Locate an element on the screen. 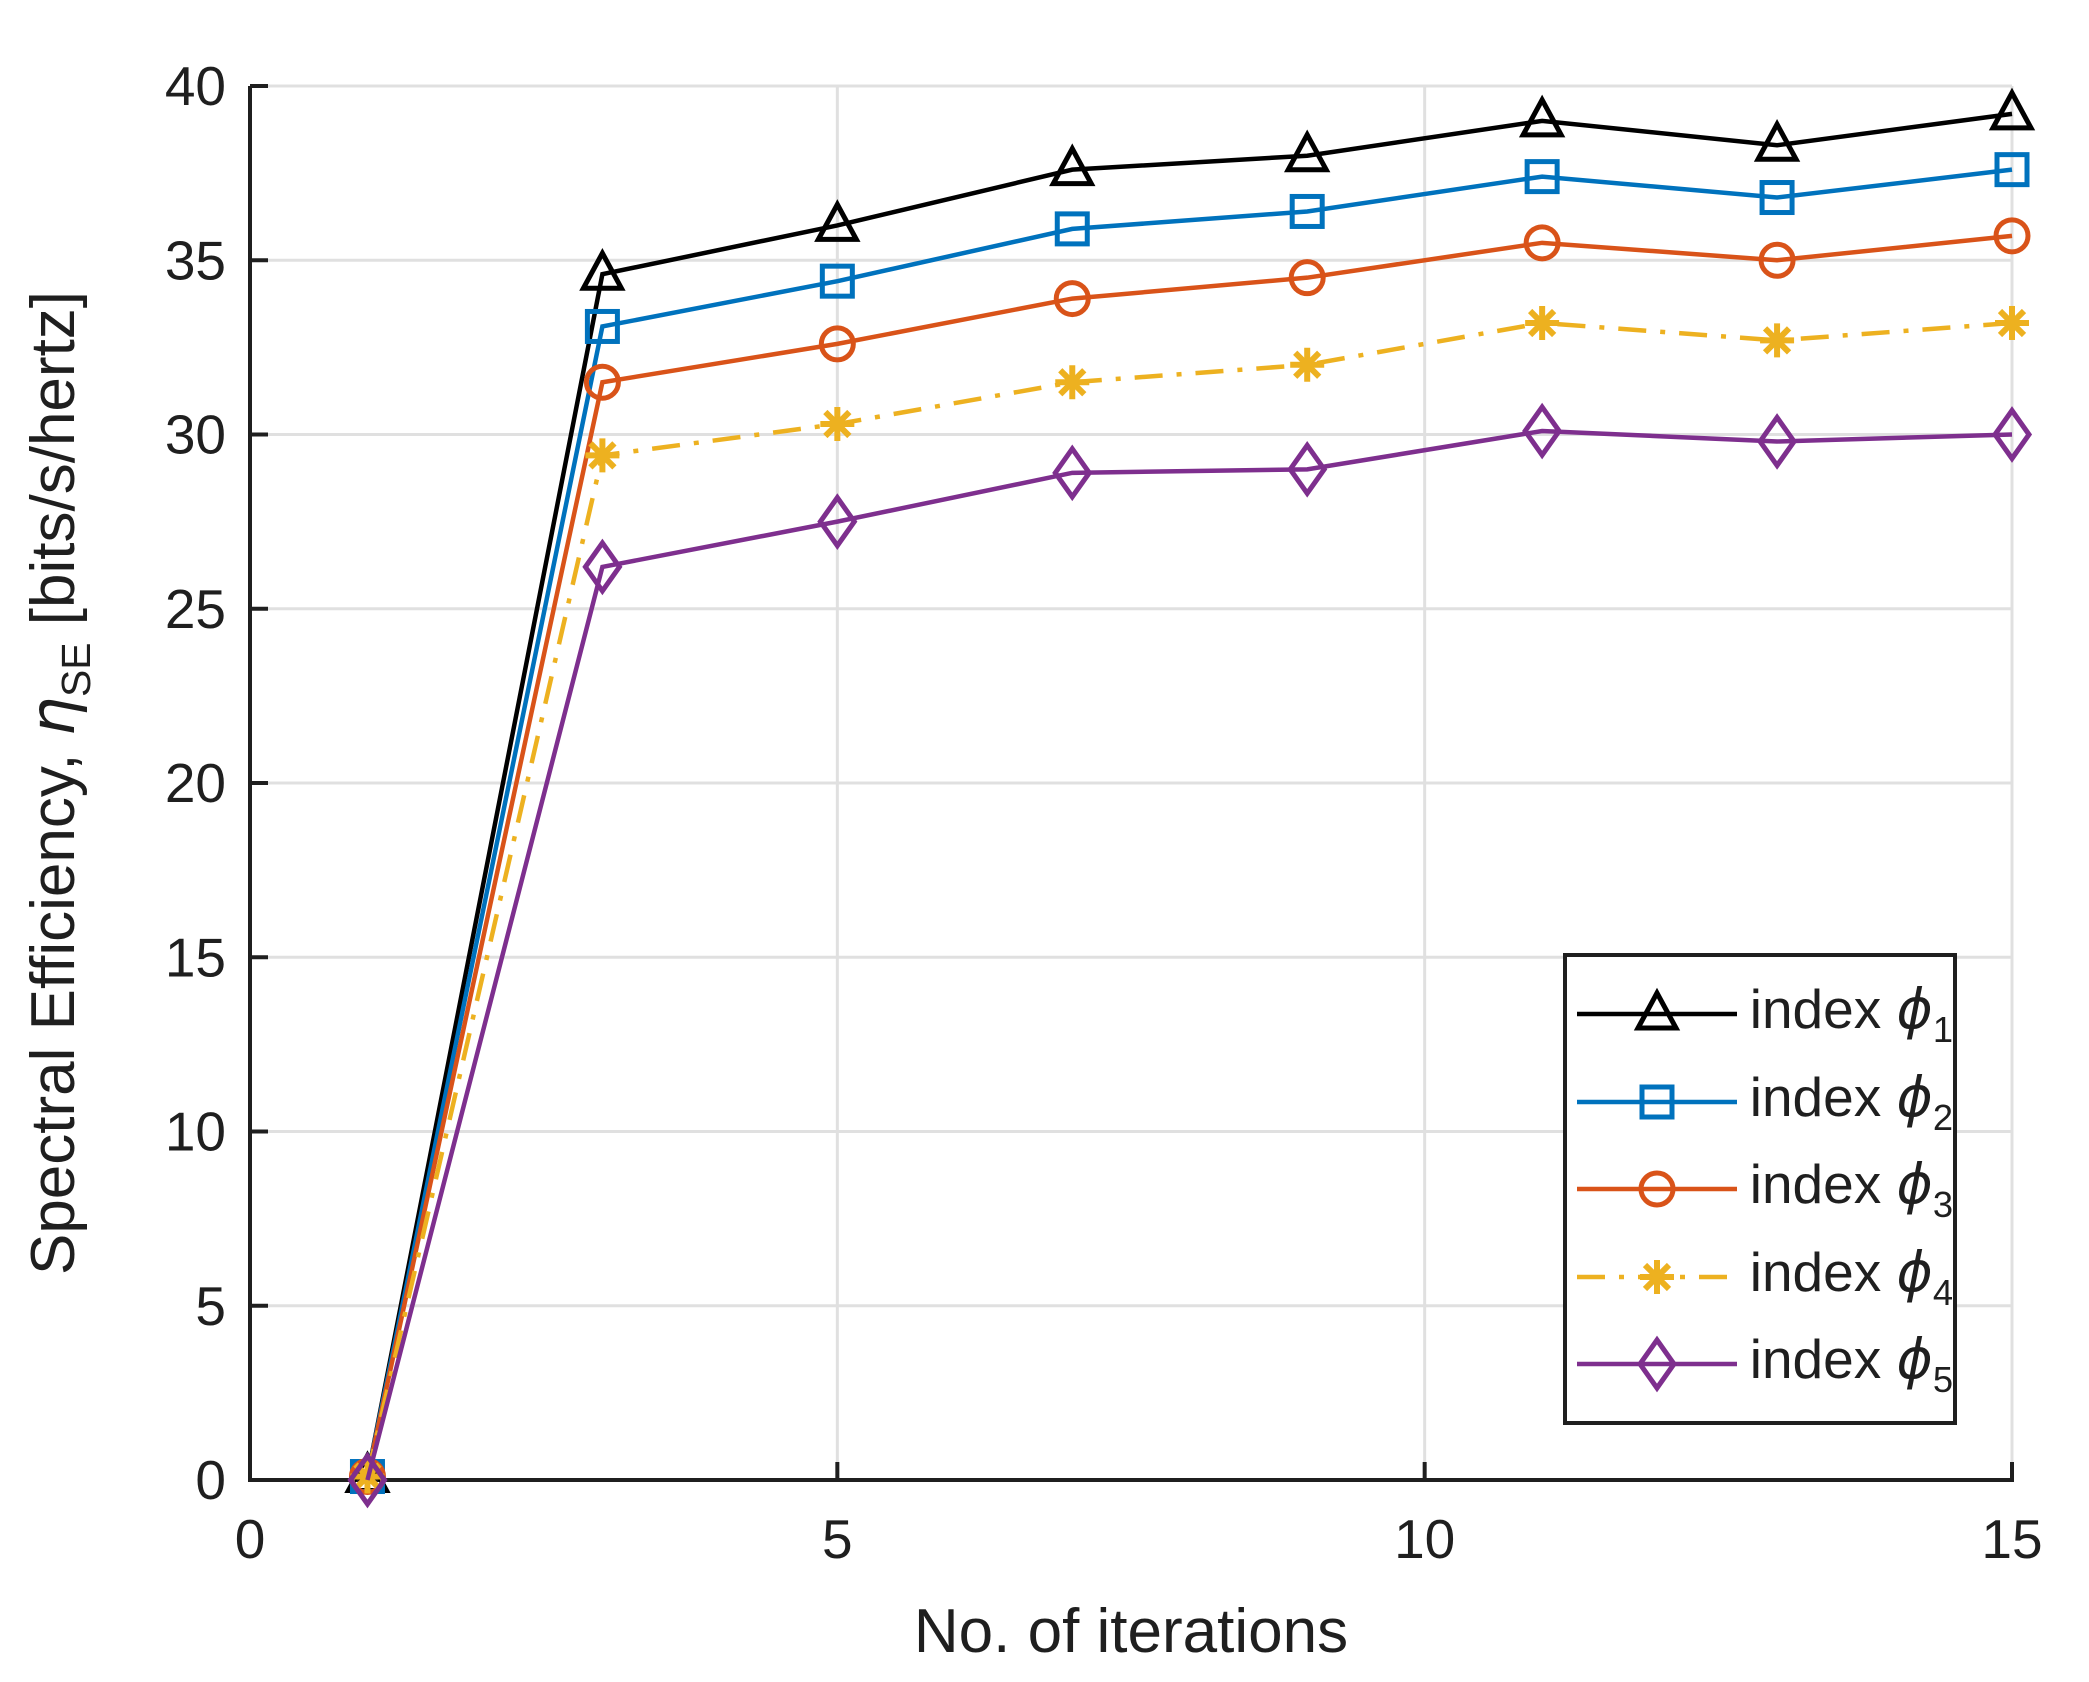 The image size is (2089, 1682). eta-symbol: η is located at coordinates (53, 717).